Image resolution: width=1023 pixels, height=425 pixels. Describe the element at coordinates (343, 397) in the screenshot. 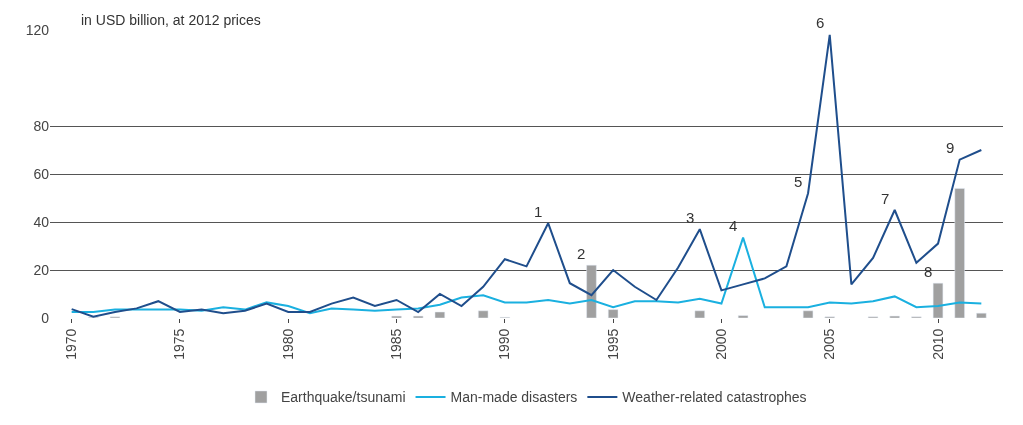

I see `legend-label: Earthquake/tsunami` at that location.